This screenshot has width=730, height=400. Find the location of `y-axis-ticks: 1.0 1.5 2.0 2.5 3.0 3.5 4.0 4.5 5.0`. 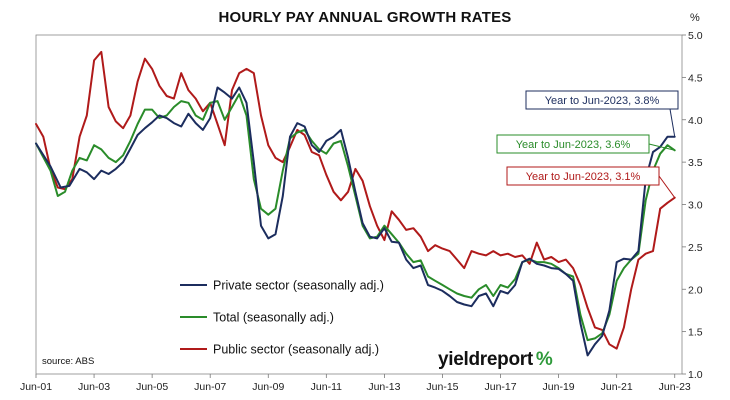

y-axis-ticks: 1.0 1.5 2.0 2.5 3.0 3.5 4.0 4.5 5.0 is located at coordinates (692, 205).